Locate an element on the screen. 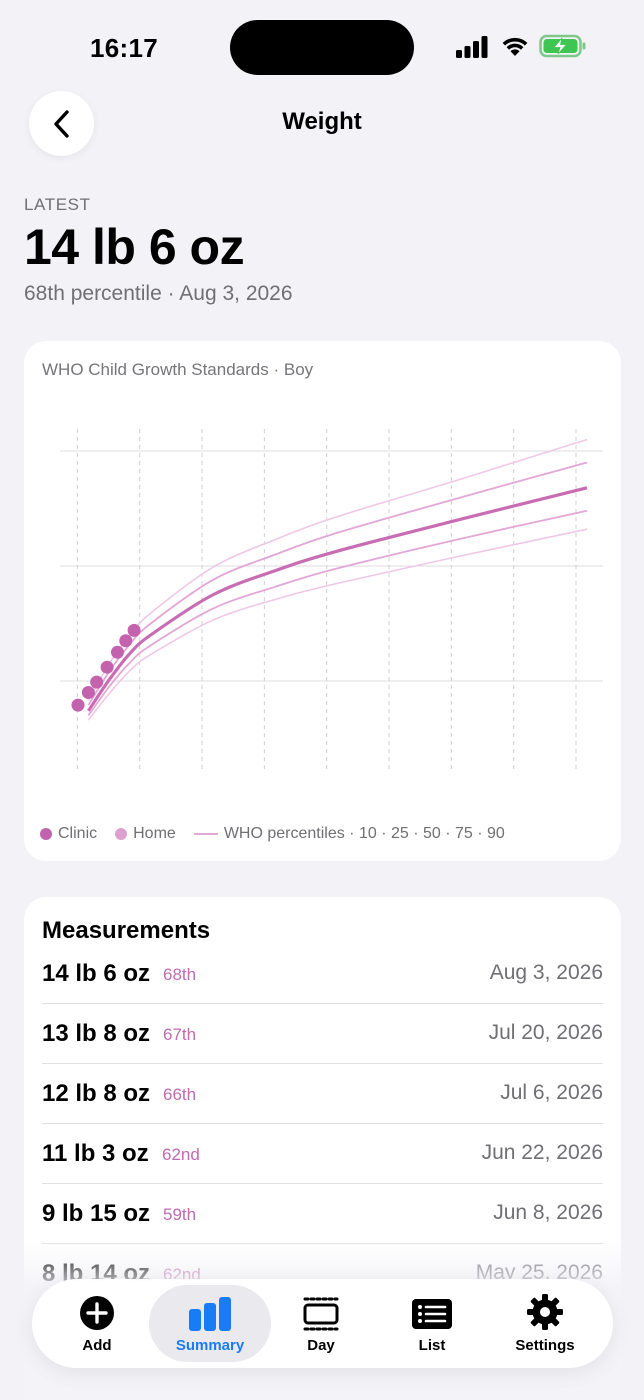  measurements-title: Measurements is located at coordinates (126, 930).